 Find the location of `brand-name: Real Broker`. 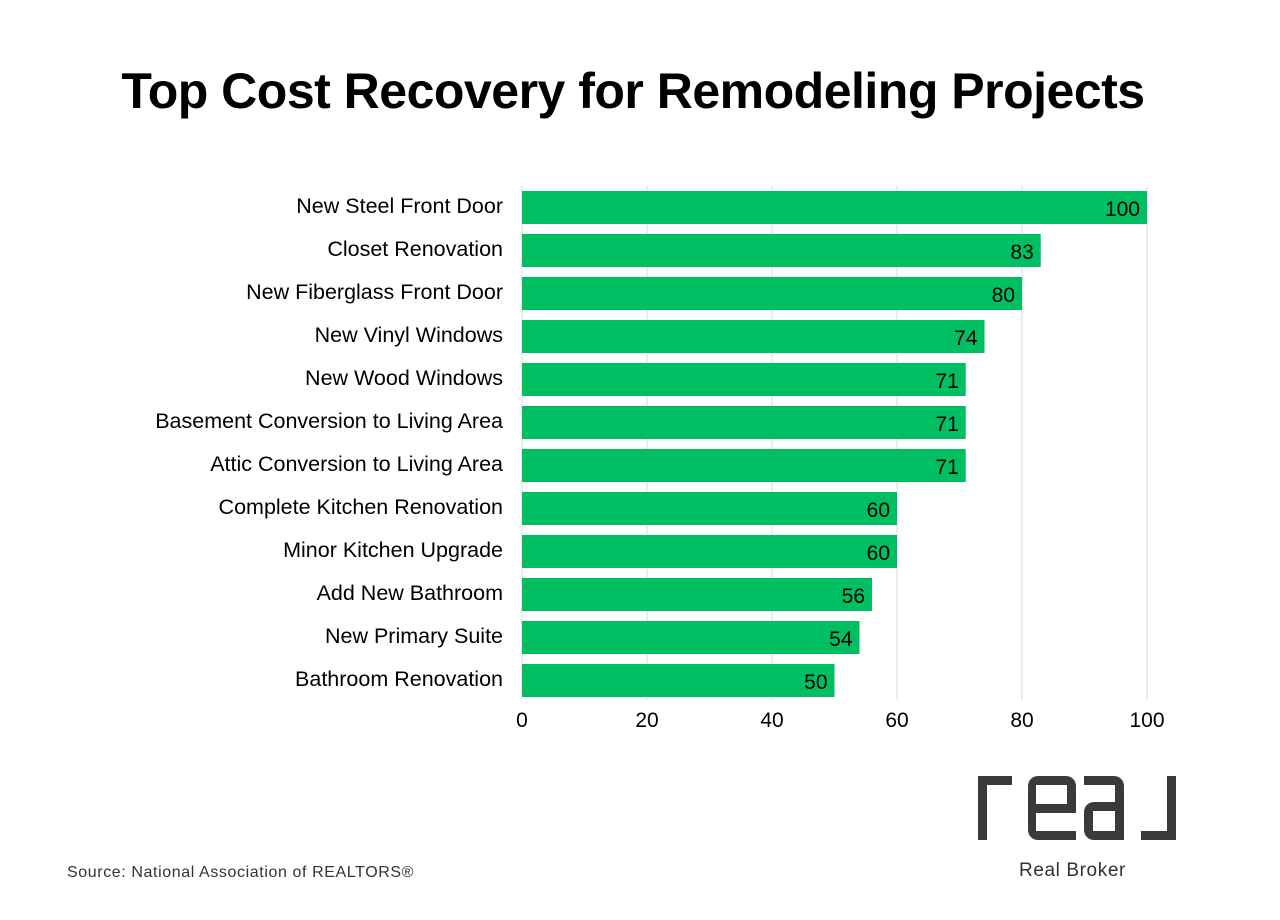

brand-name: Real Broker is located at coordinates (1072, 870).